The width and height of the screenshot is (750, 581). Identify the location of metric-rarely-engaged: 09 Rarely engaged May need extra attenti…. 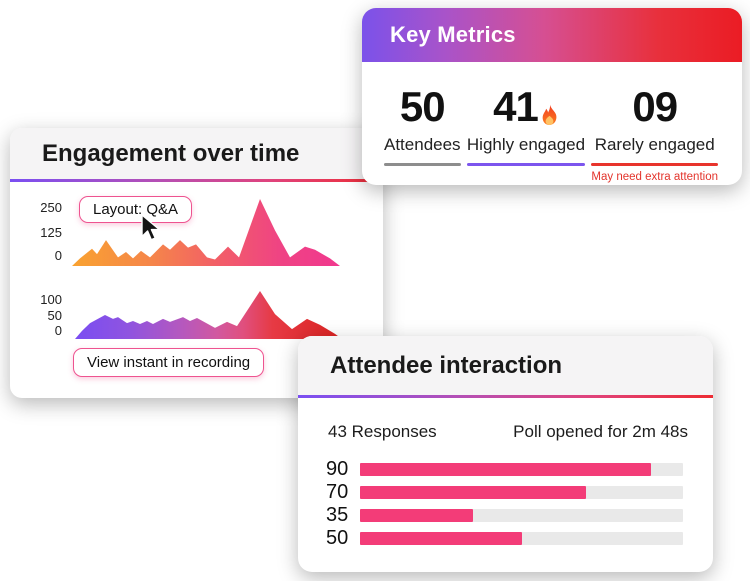
(654, 134).